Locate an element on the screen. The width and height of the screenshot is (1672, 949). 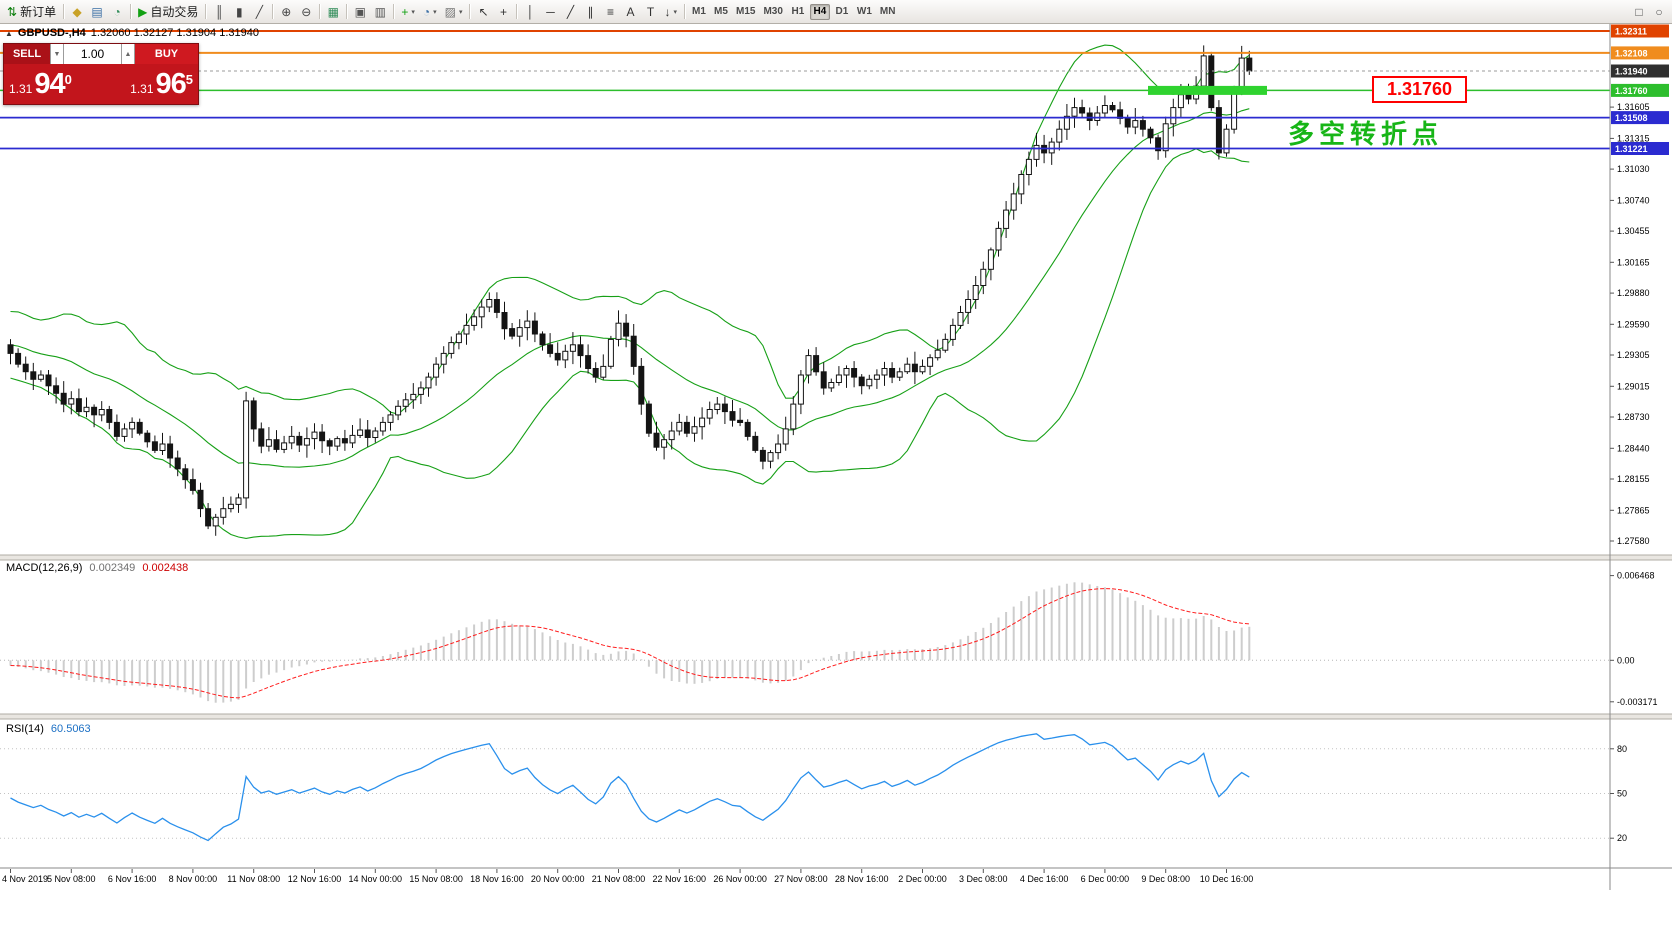
zoom-out-icon: ⊖ is located at coordinates (306, 11).